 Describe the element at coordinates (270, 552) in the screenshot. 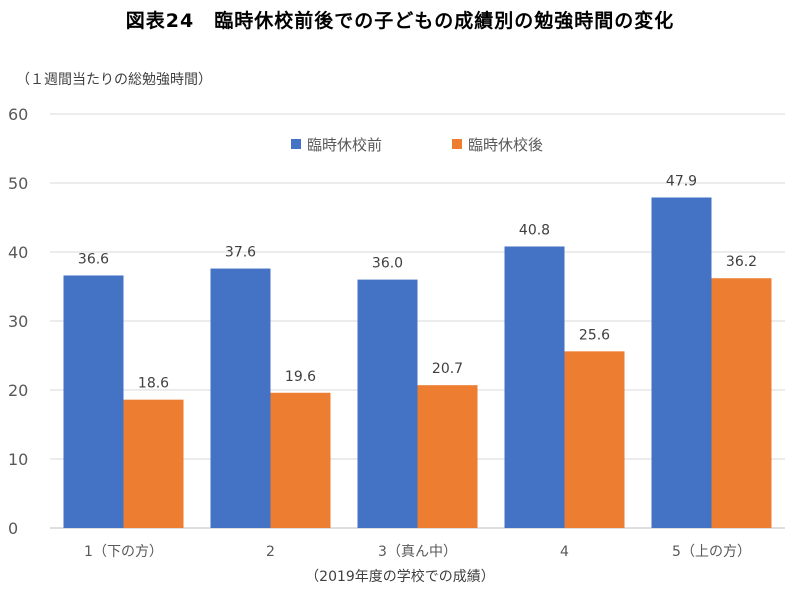

I see `x-tick-label: 2` at that location.